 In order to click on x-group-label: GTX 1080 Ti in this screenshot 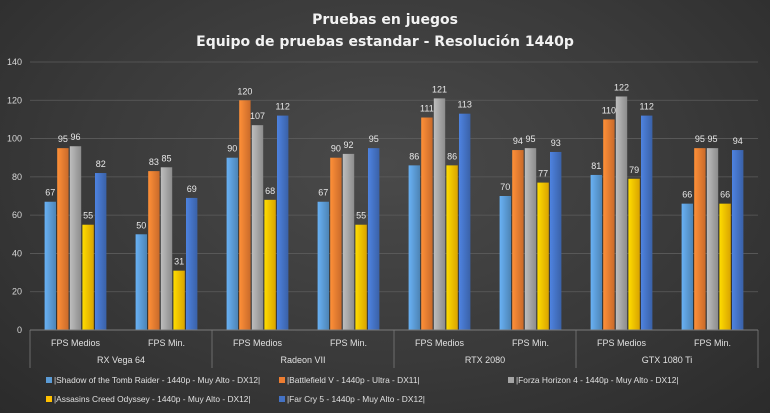, I will do `click(667, 360)`.